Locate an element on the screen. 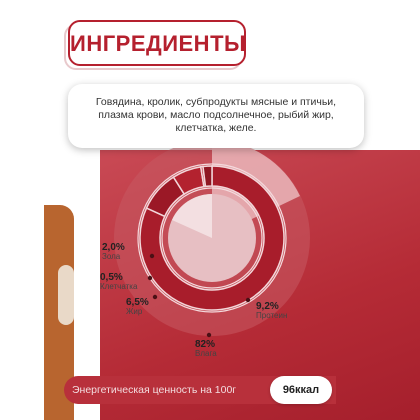  slice-name: Клетчатка is located at coordinates (119, 286).